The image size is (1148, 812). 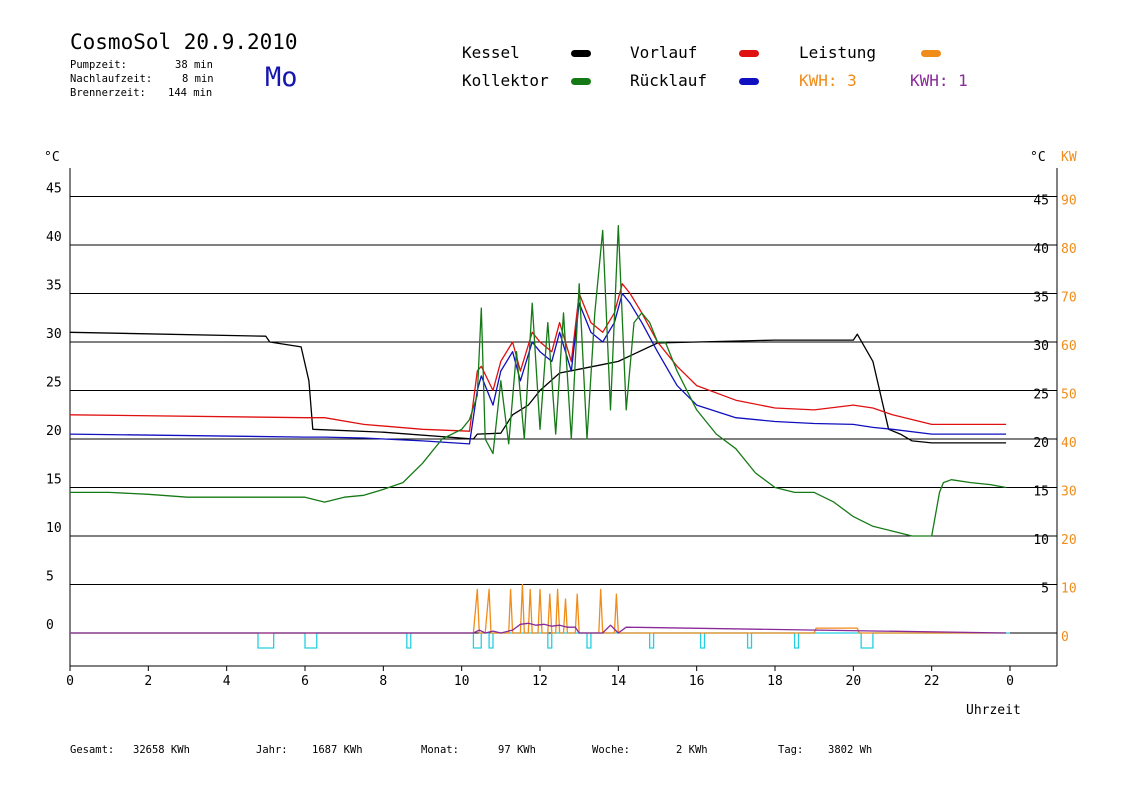 I want to click on kw-tick-label: 80, so click(x=1069, y=249).